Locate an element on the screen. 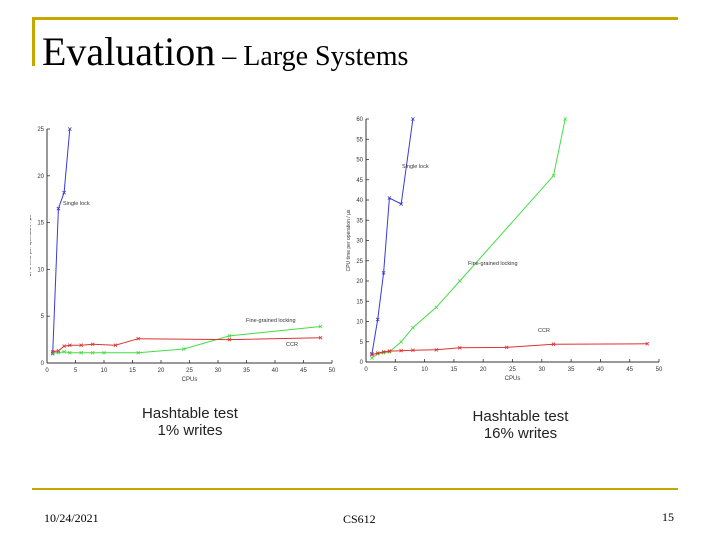 This screenshot has width=720, height=540. y-tick-label: 35 is located at coordinates (359, 221).